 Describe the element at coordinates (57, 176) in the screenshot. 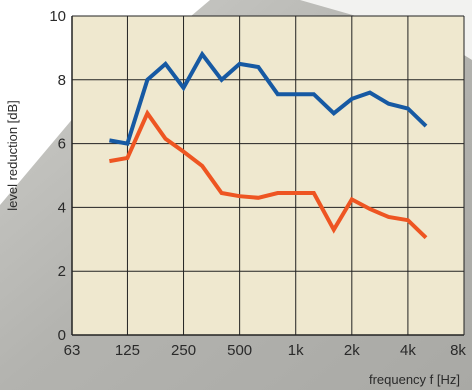

I see `y-tick-labels: 0 2 4 6 8 10` at that location.